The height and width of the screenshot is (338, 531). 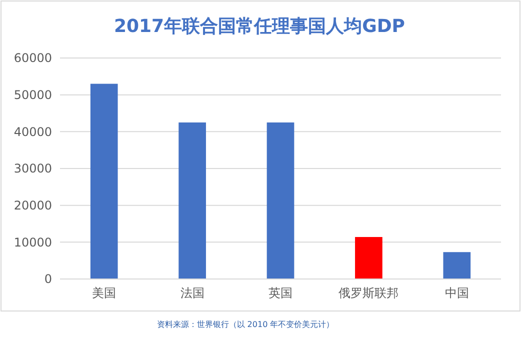 I want to click on x-tick-label: 中国, so click(x=456, y=293).